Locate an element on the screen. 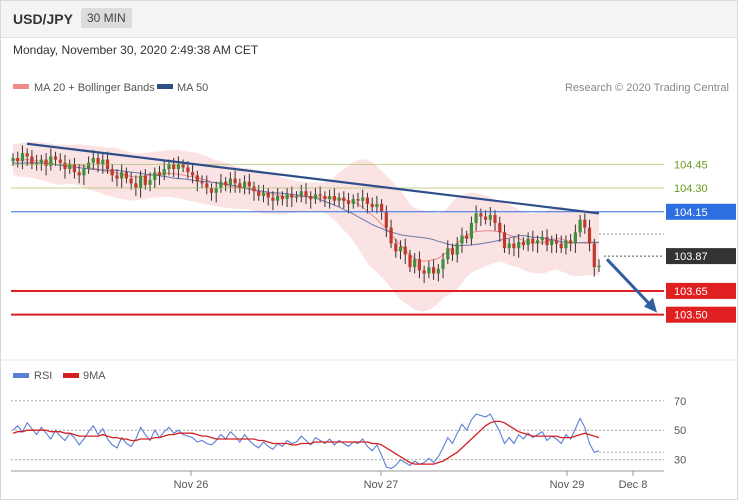  ma20-legend-swatch is located at coordinates (21, 86).